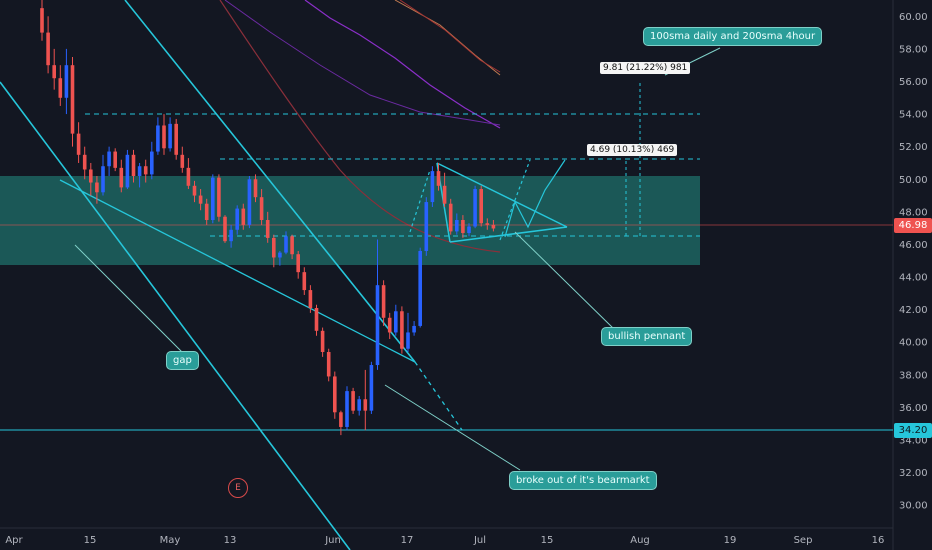 Image resolution: width=932 pixels, height=550 pixels. What do you see at coordinates (583, 480) in the screenshot?
I see `bearmarket-callout: broke out of it's bearmarkt` at bounding box center [583, 480].